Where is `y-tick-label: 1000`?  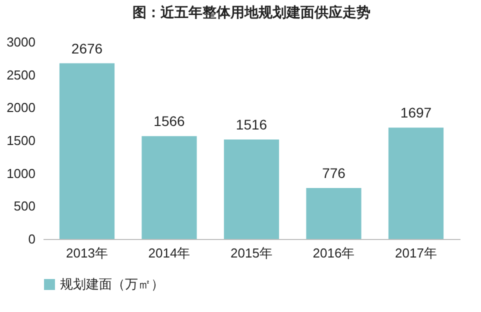
y-tick-label: 1000 is located at coordinates (21, 173).